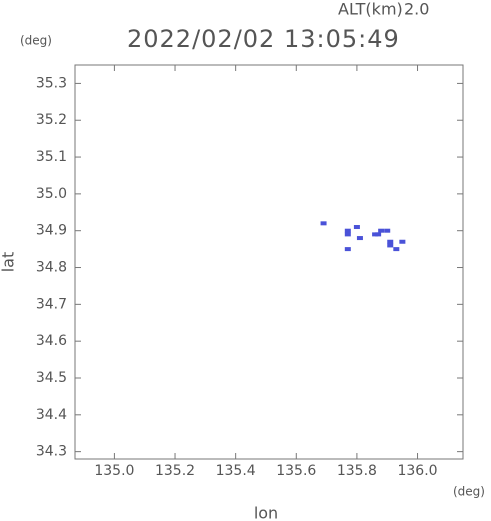 This screenshot has height=521, width=491. Describe the element at coordinates (51, 157) in the screenshot. I see `y-tick-label: 35.1` at that location.